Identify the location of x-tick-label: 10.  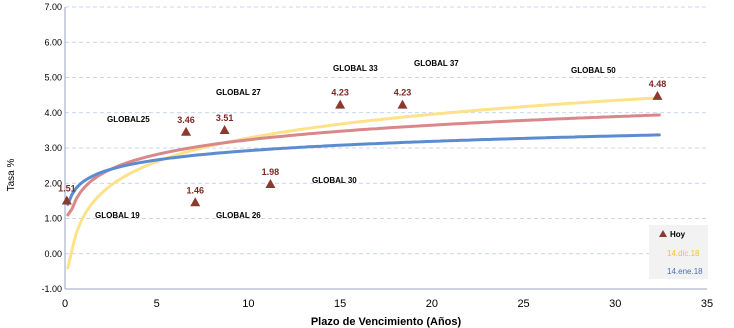
(248, 304).